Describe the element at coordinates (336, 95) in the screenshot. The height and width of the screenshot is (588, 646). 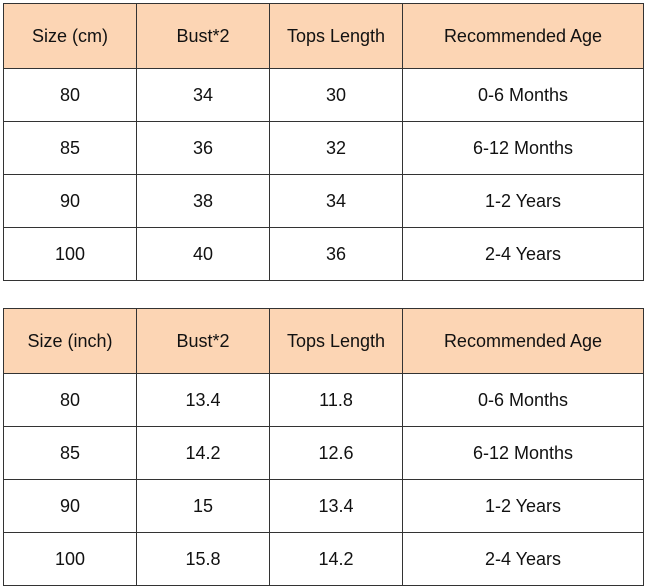
I see `cell: 30` at that location.